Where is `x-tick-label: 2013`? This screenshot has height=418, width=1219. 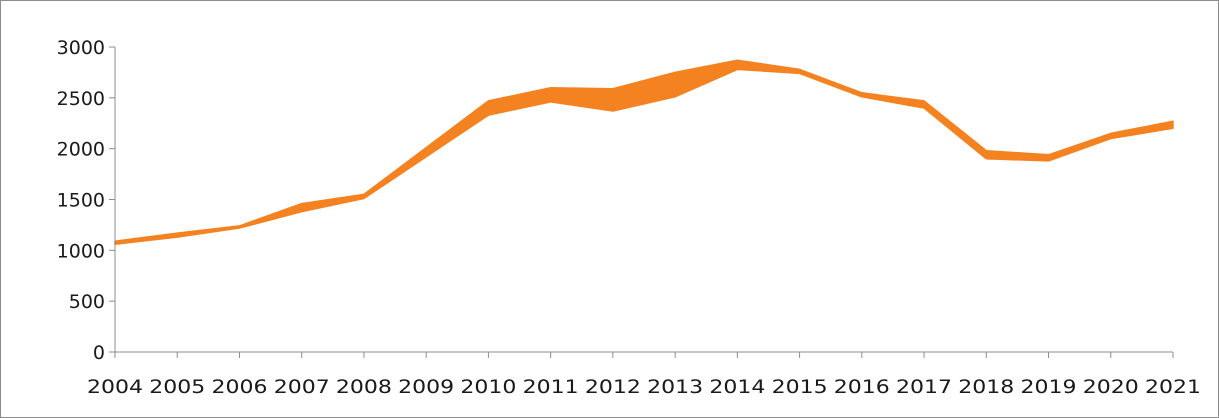
x-tick-label: 2013 is located at coordinates (675, 387).